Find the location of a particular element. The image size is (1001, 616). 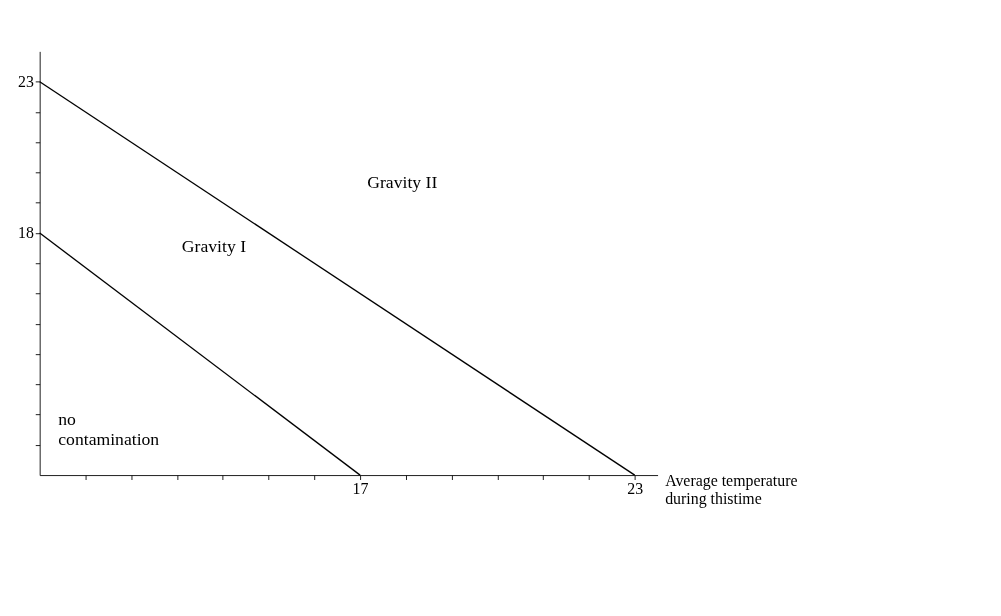

y-tick-label: 18 is located at coordinates (26, 232).